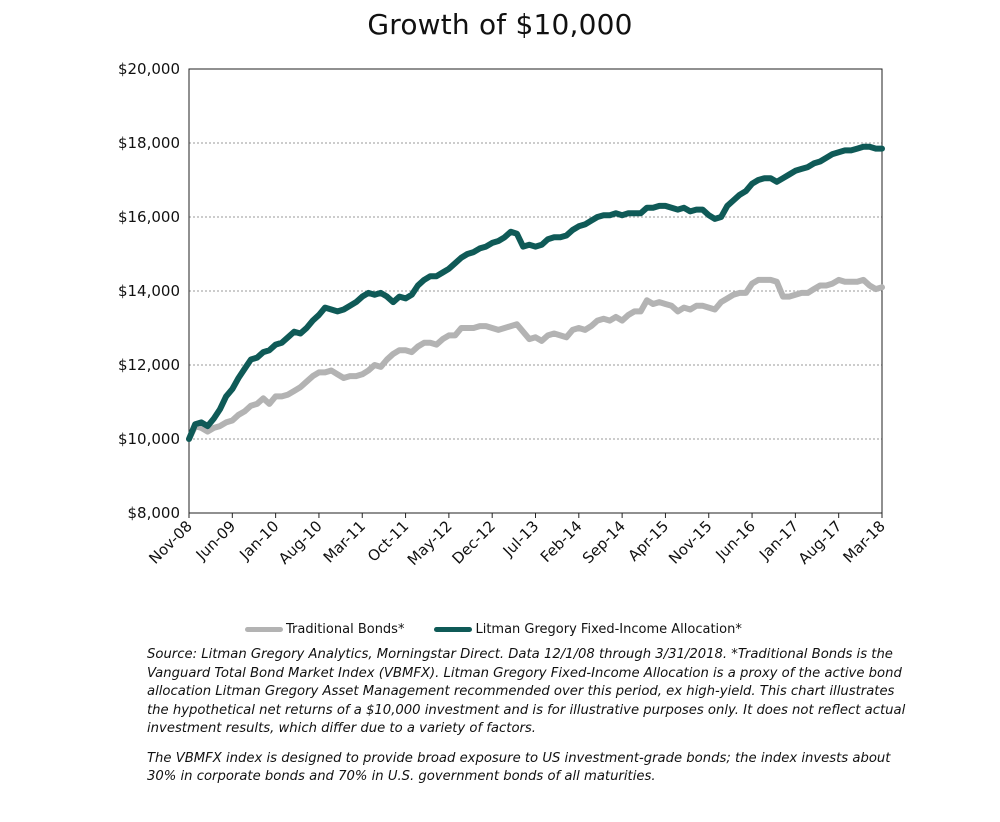 The image size is (1000, 822). I want to click on chart-title: Growth of $10,000, so click(500, 24).